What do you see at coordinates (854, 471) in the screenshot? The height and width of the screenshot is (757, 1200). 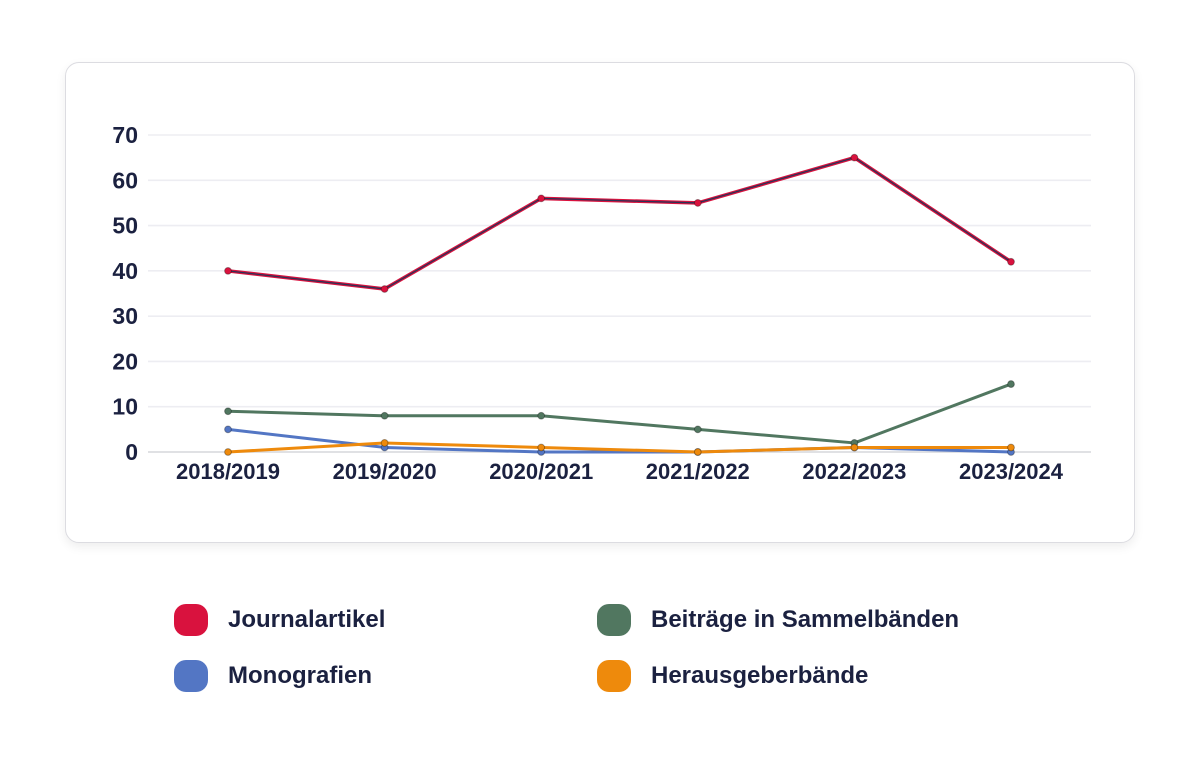 I see `x-tick-label: 2022/2023` at bounding box center [854, 471].